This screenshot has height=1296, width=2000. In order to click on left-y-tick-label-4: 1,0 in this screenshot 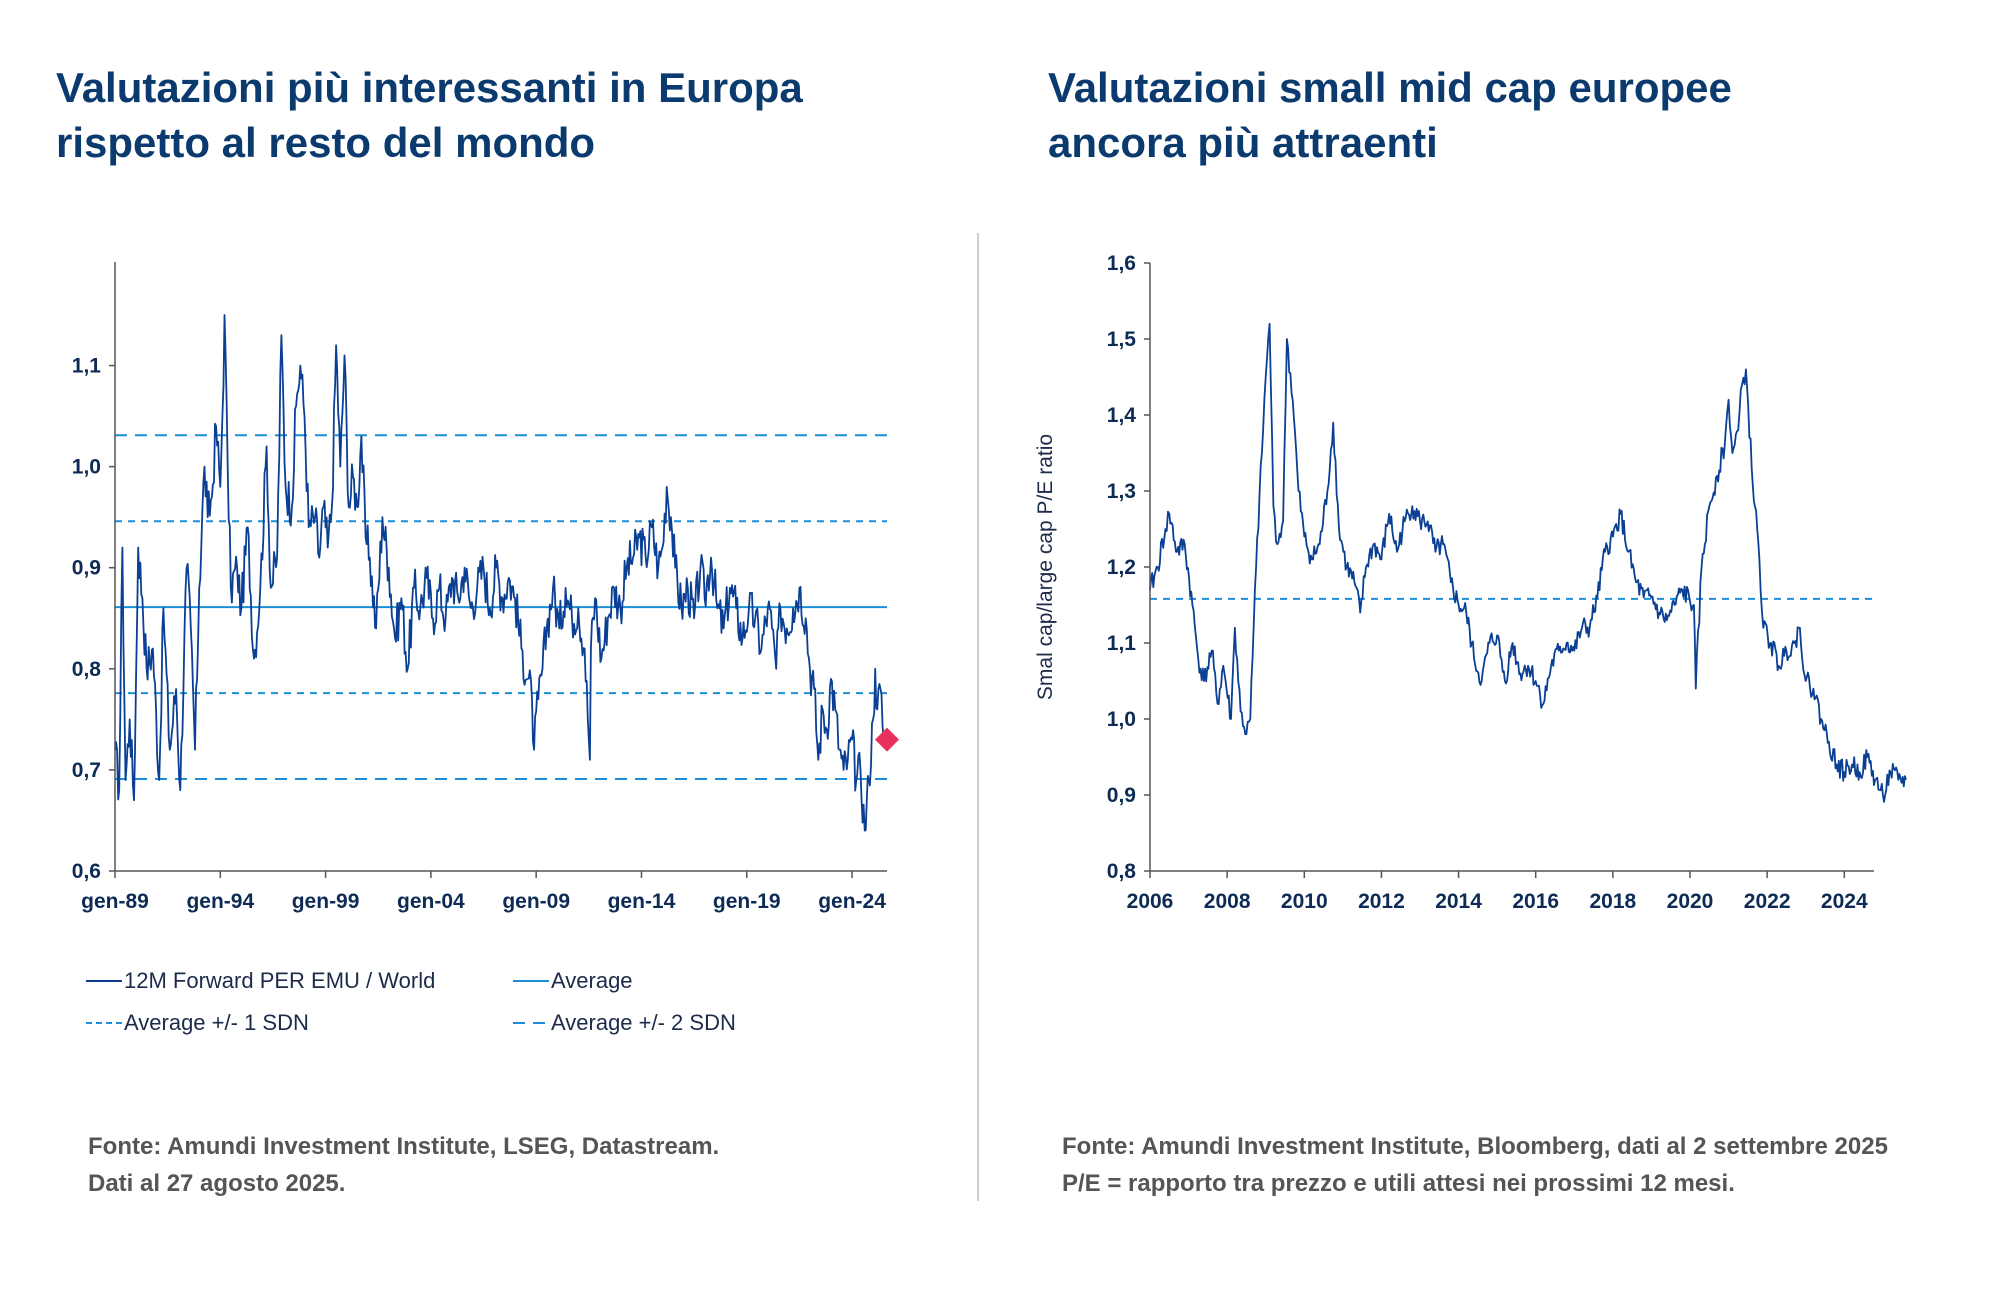, I will do `click(86, 467)`.